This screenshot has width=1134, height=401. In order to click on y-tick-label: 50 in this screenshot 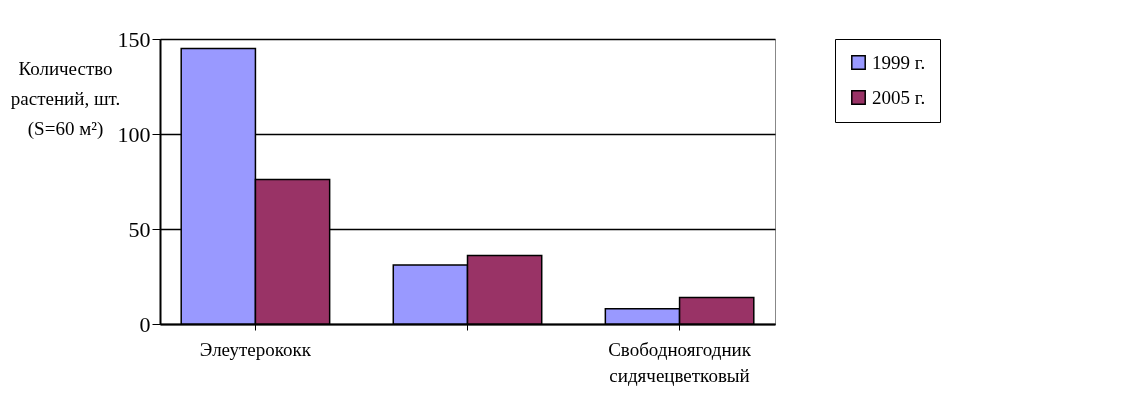, I will do `click(139, 229)`.